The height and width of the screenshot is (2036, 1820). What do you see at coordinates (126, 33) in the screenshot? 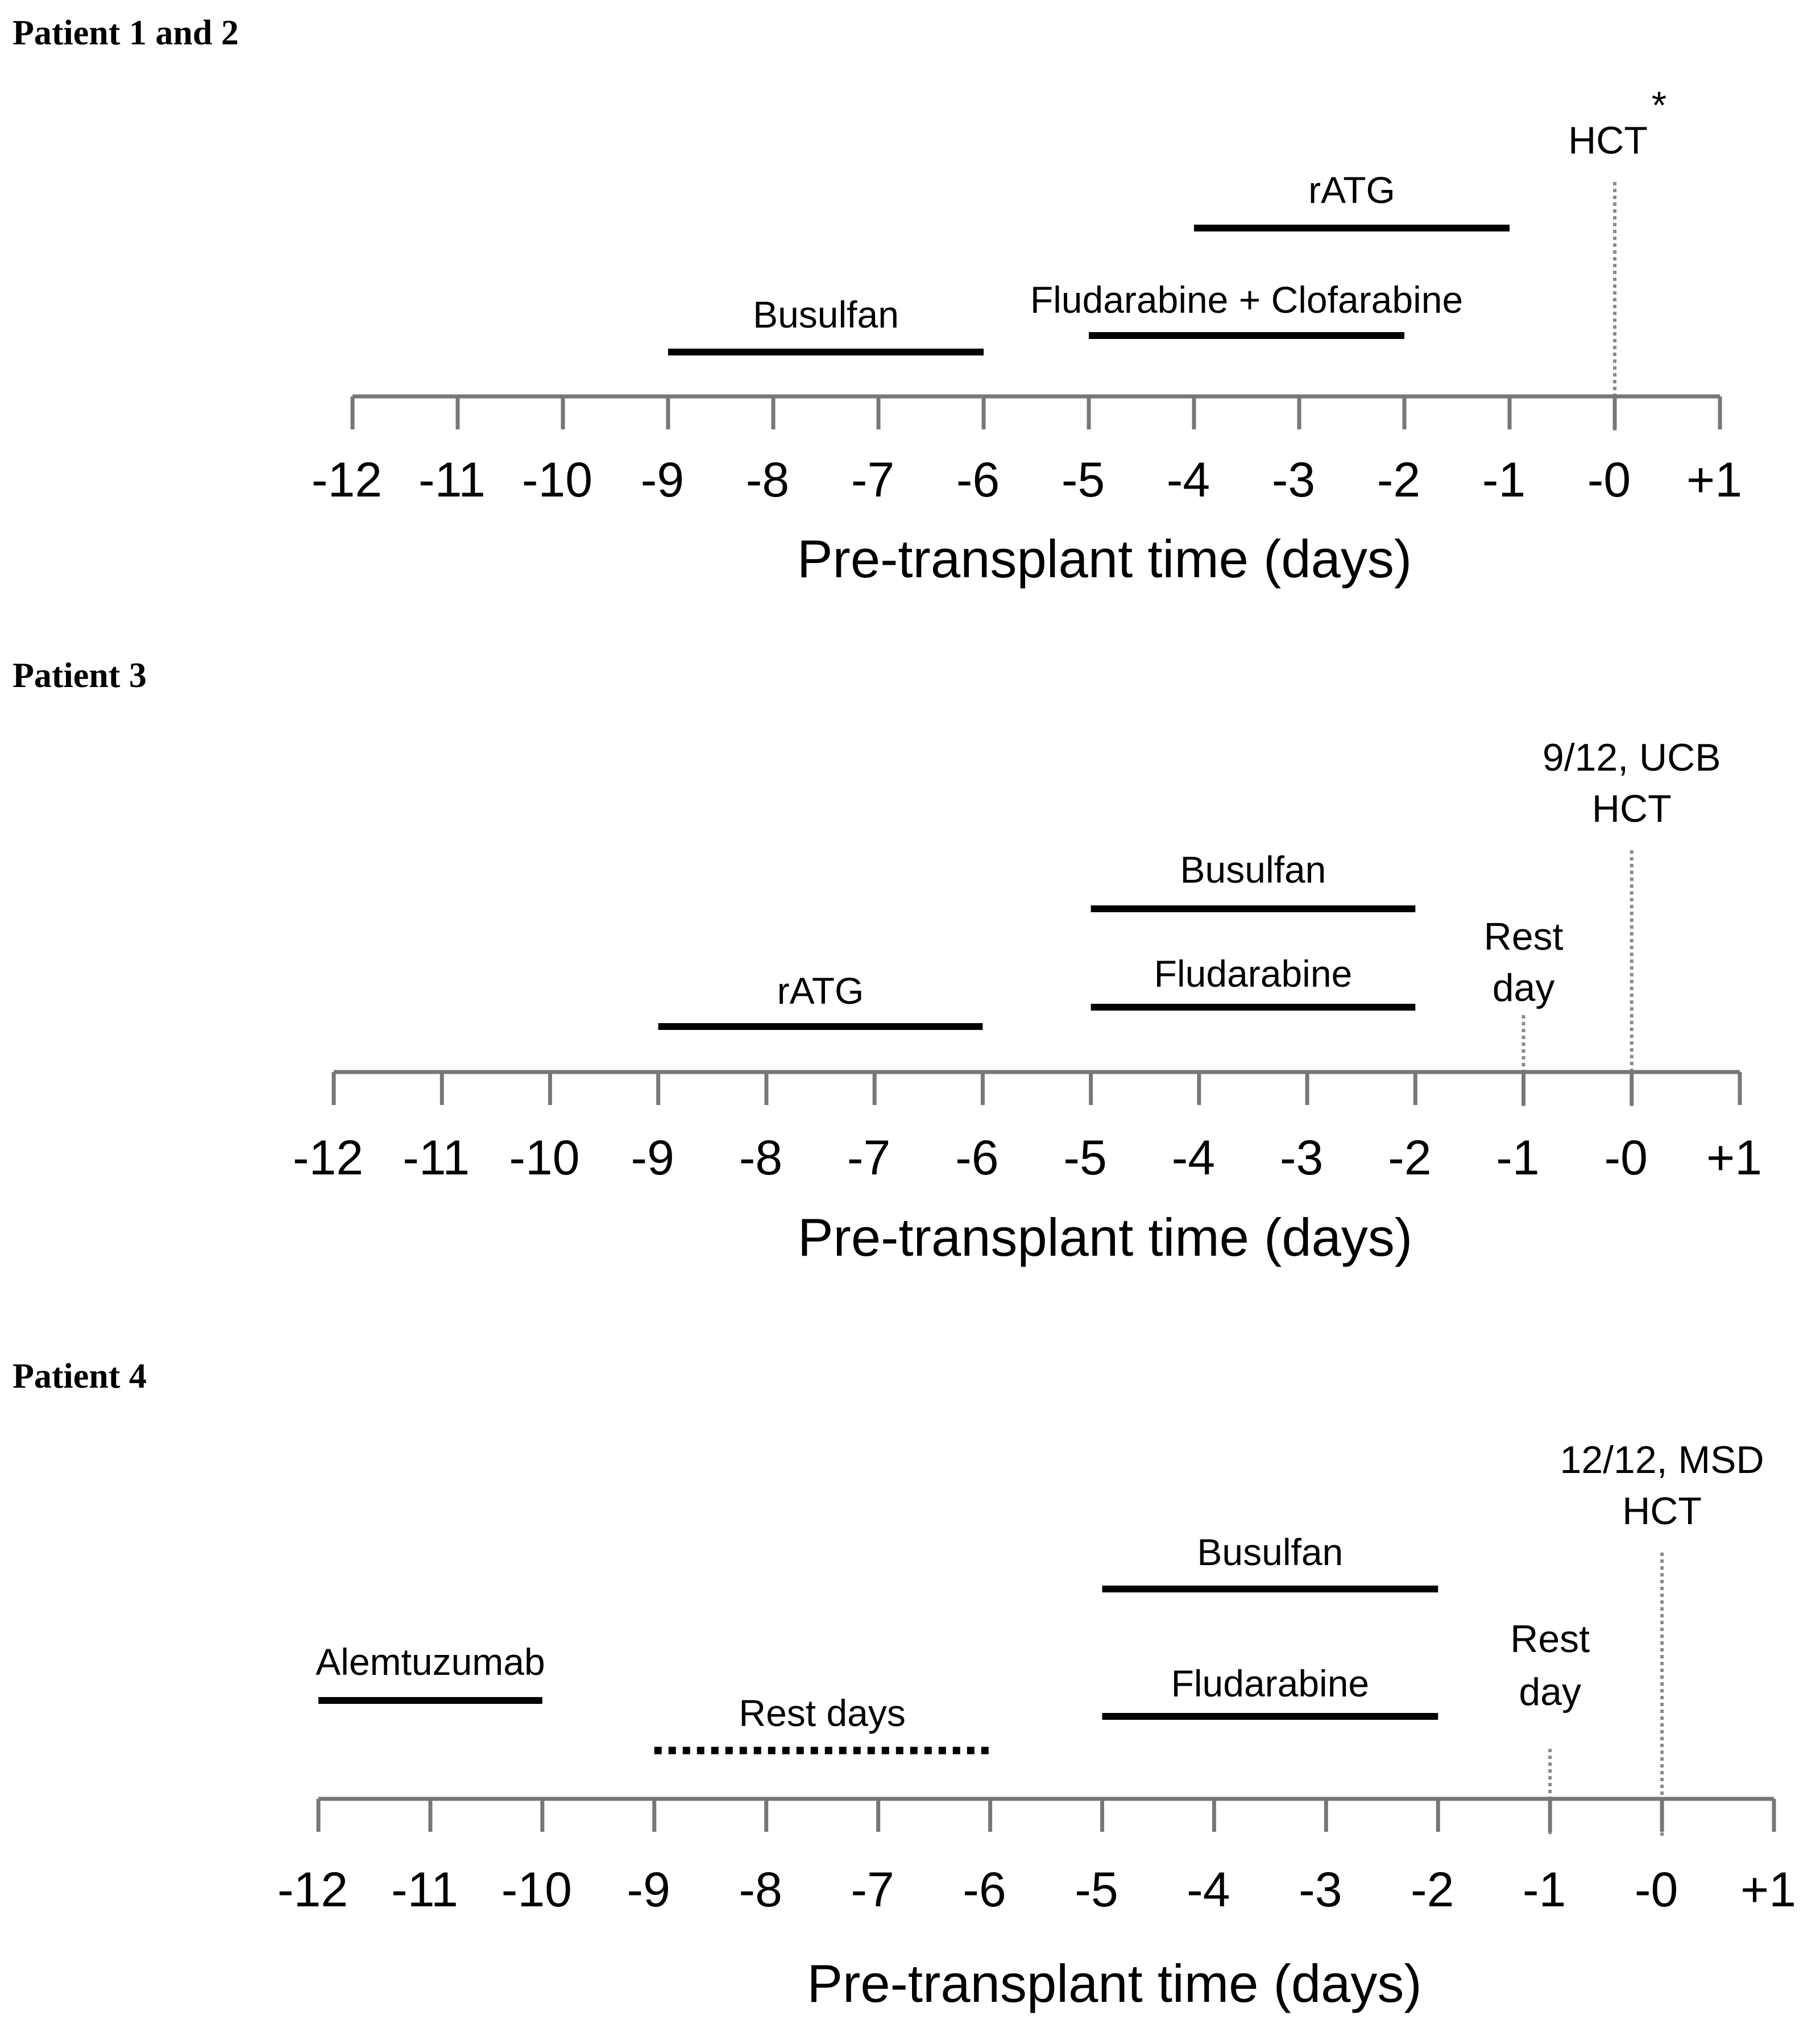
I see `panel-title: Patient 1 and 2` at bounding box center [126, 33].